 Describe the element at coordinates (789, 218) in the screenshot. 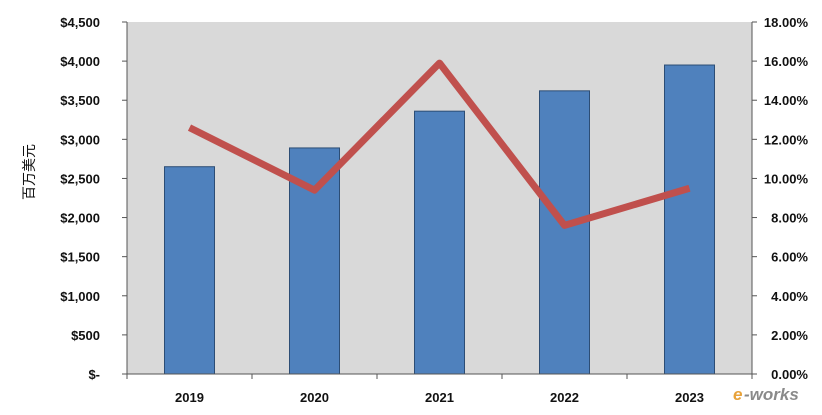

I see `right-tick-label: 8.00%` at that location.